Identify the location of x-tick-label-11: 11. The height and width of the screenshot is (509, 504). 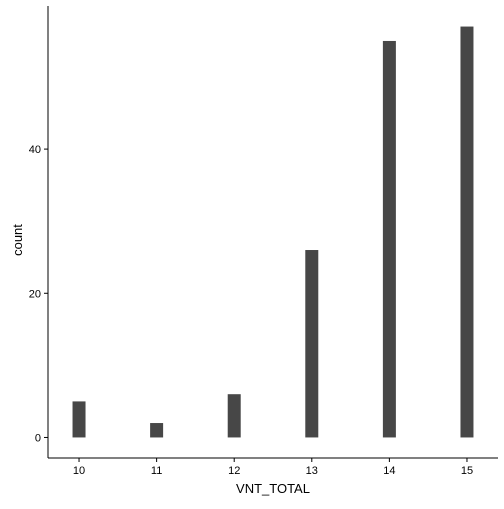
(156, 471).